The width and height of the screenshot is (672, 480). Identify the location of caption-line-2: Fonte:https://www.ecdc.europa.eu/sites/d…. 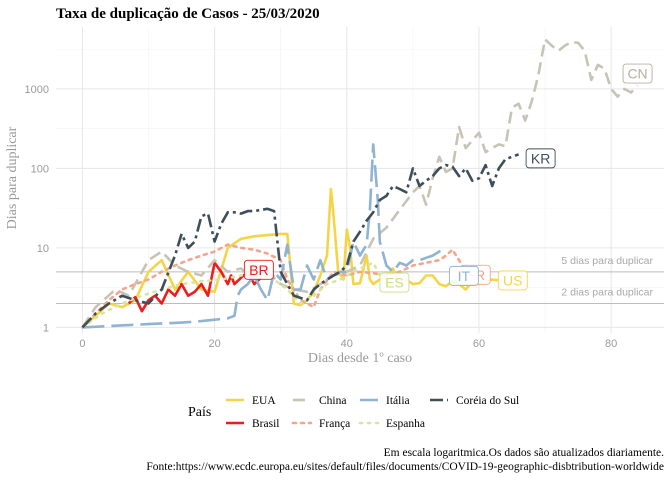
(405, 467).